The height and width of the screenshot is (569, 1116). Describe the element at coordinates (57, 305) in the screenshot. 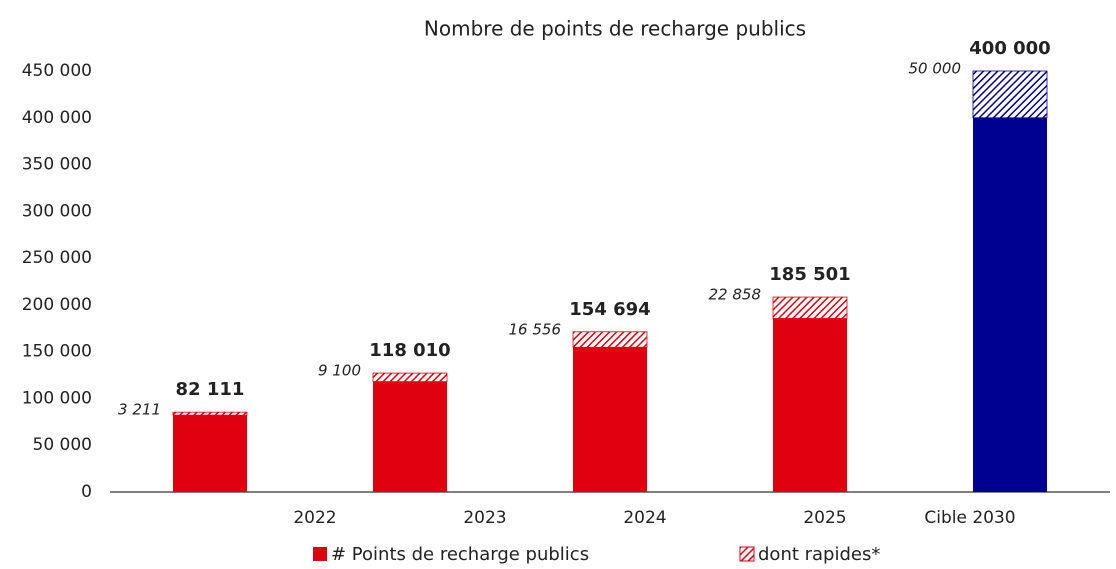

I see `y-tick-label: 200 000` at that location.